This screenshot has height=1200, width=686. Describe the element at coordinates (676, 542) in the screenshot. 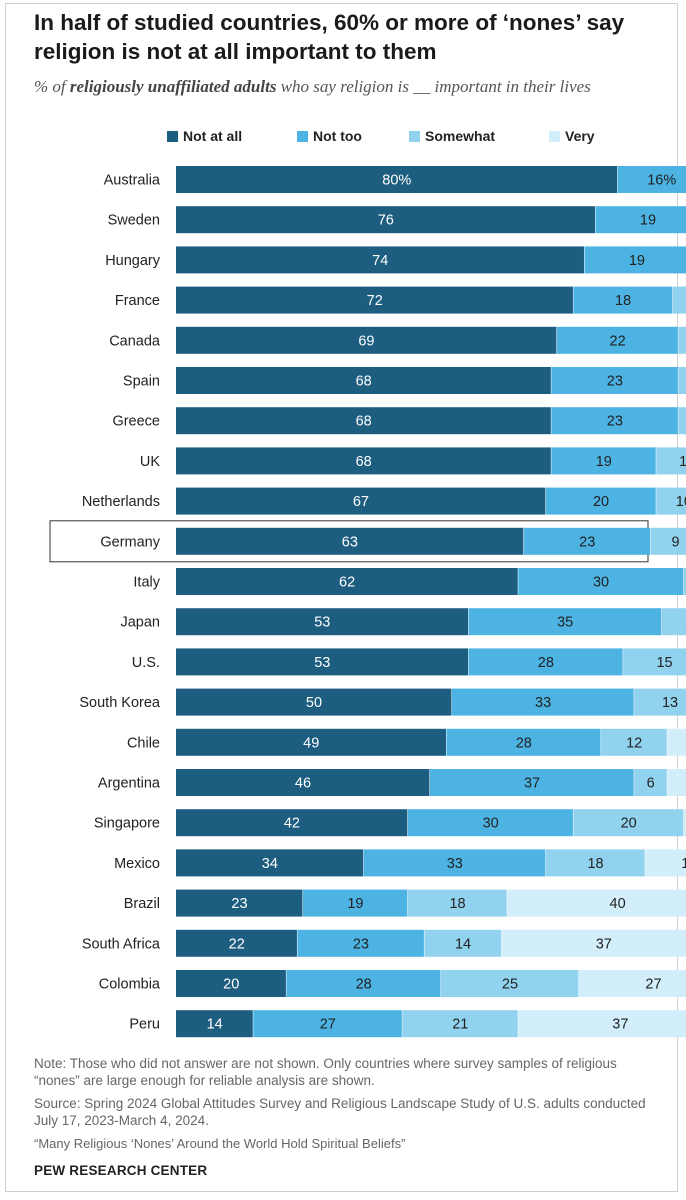

I see `bar-label-germany-somewhat: 9` at that location.